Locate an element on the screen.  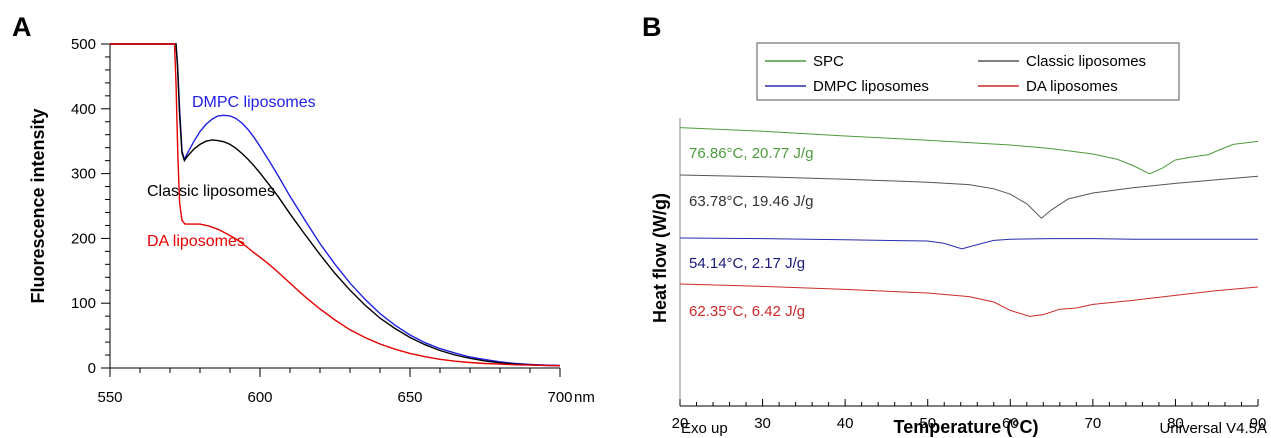
panel-b-y-axis-title: Heat flow (W/g) is located at coordinates (660, 258).